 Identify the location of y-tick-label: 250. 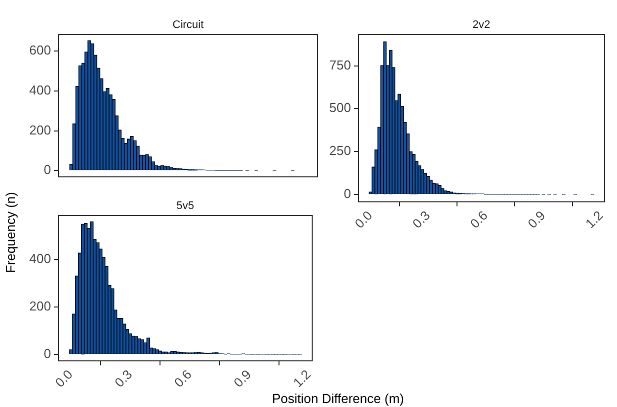
(340, 150).